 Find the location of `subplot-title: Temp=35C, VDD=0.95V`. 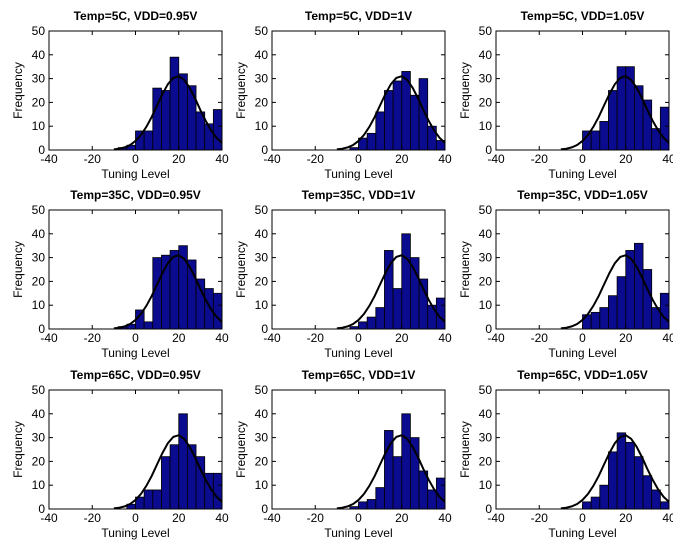

subplot-title: Temp=35C, VDD=0.95V is located at coordinates (135, 195).